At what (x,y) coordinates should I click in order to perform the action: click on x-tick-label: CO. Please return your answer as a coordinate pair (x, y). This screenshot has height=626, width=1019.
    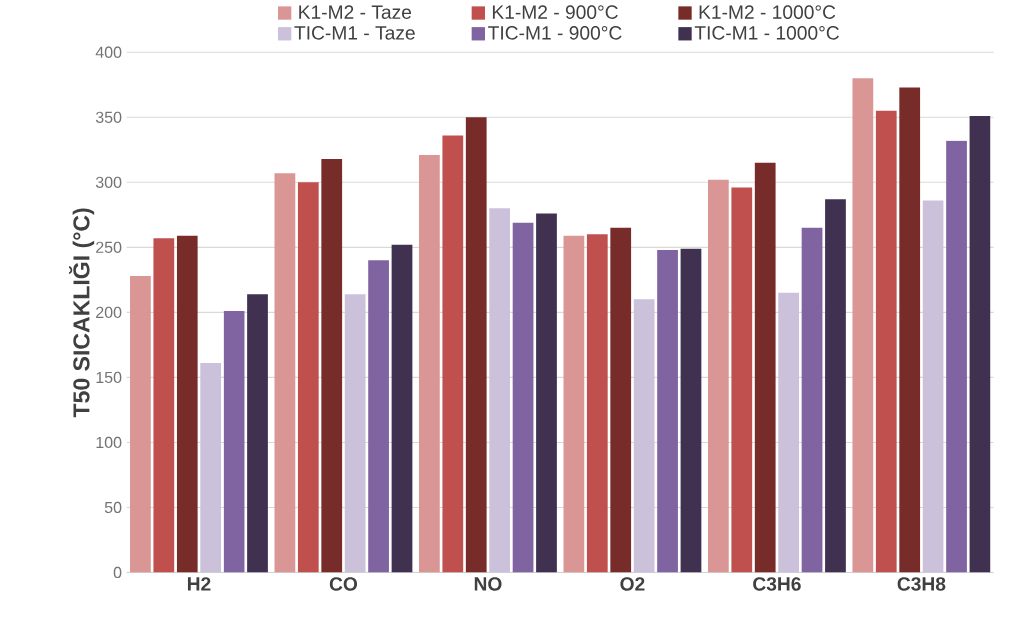
    Looking at the image, I should click on (343, 584).